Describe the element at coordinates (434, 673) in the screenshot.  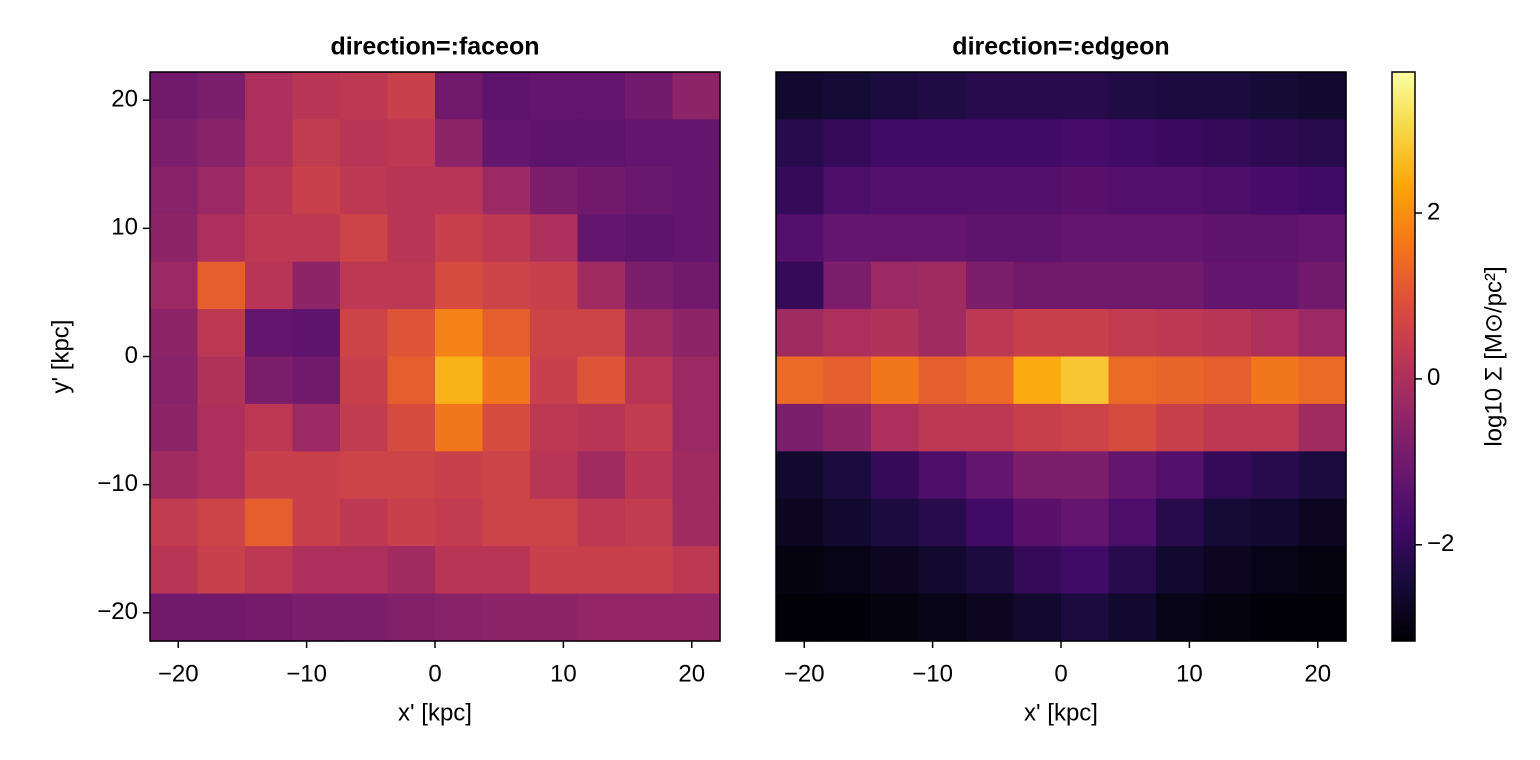
I see `x-tick-label: 0` at that location.